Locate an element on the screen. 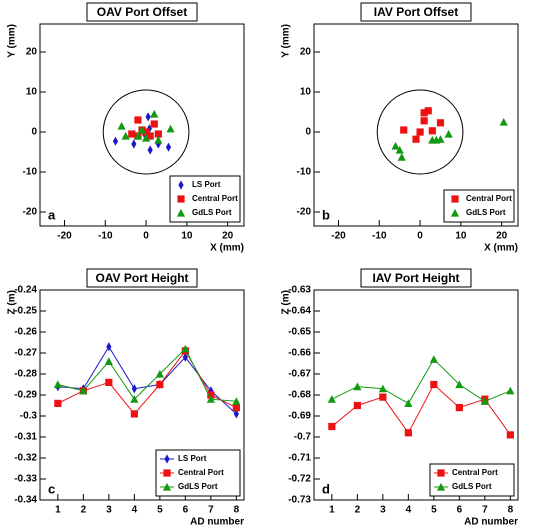 The width and height of the screenshot is (548, 531). y-tick-label: -10 is located at coordinates (304, 172).